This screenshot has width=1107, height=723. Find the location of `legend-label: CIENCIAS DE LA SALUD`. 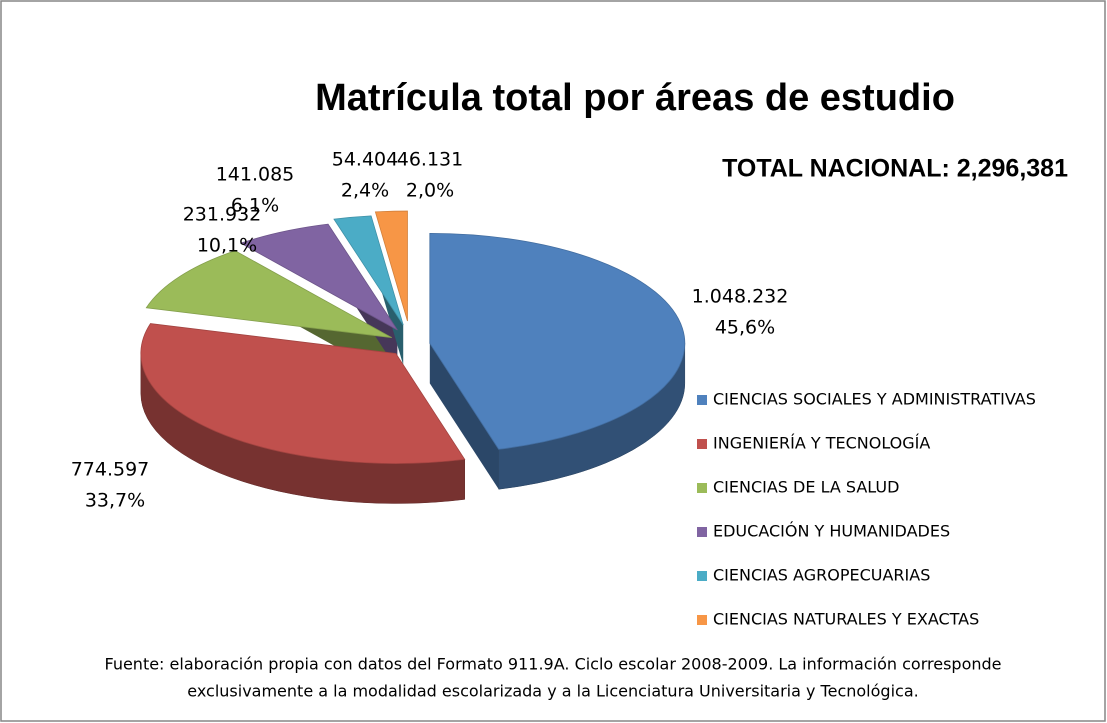

legend-label: CIENCIAS DE LA SALUD is located at coordinates (806, 487).